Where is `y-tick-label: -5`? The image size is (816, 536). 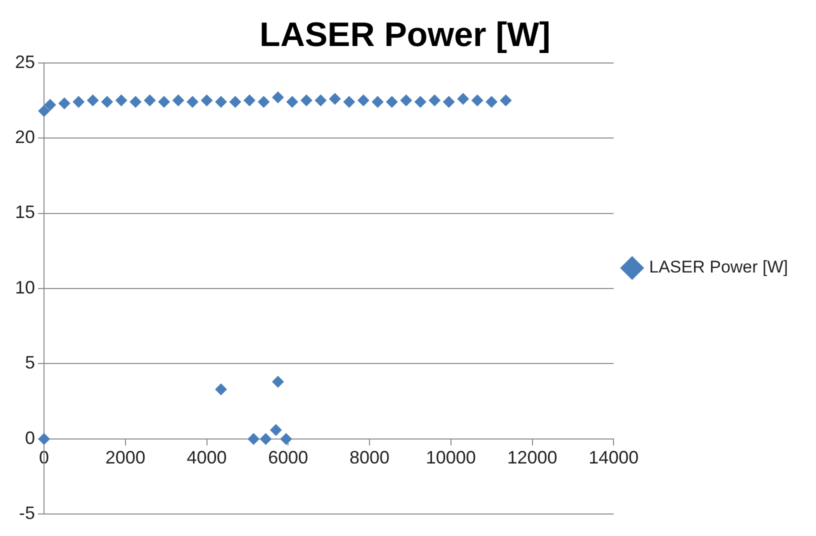
y-tick-label: -5 is located at coordinates (27, 513).